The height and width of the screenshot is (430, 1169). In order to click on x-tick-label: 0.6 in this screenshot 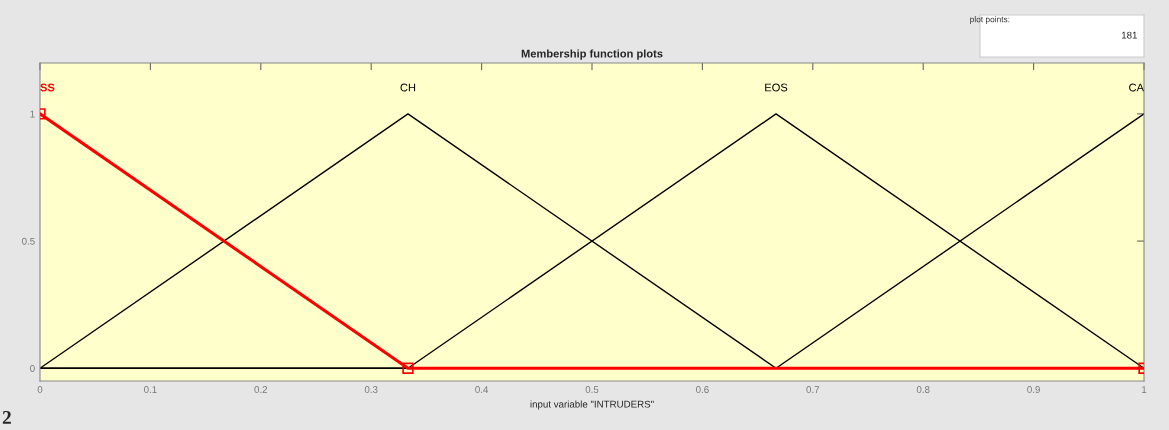, I will do `click(702, 389)`.